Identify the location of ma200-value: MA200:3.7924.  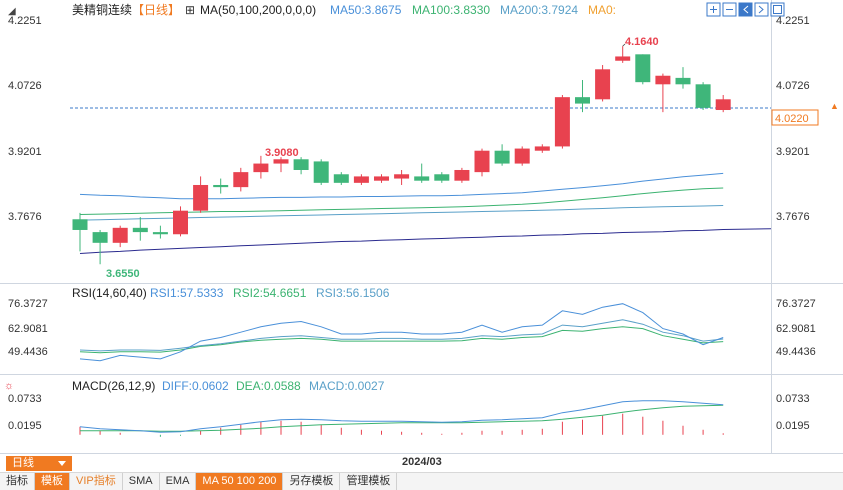
(539, 10).